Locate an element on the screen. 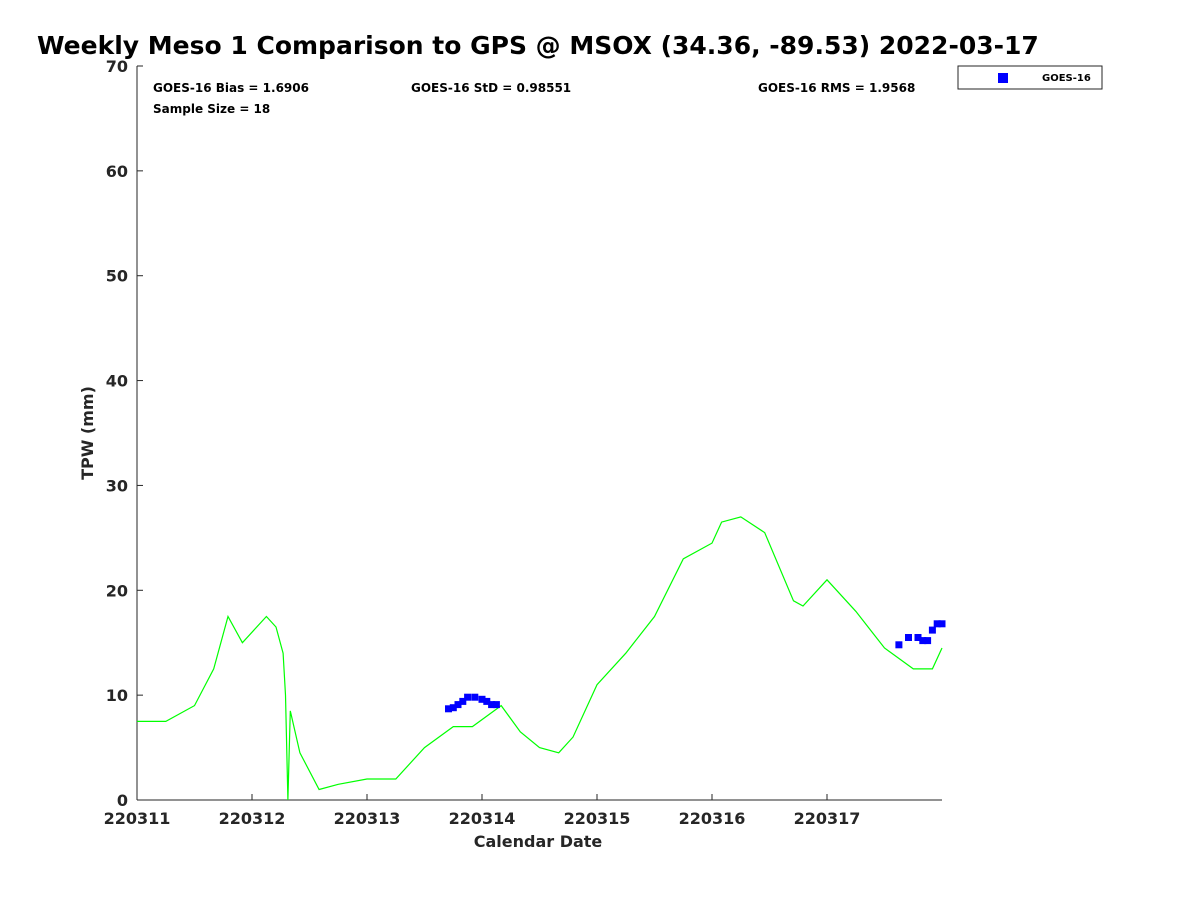  x-tick-label: 220315 is located at coordinates (597, 818).